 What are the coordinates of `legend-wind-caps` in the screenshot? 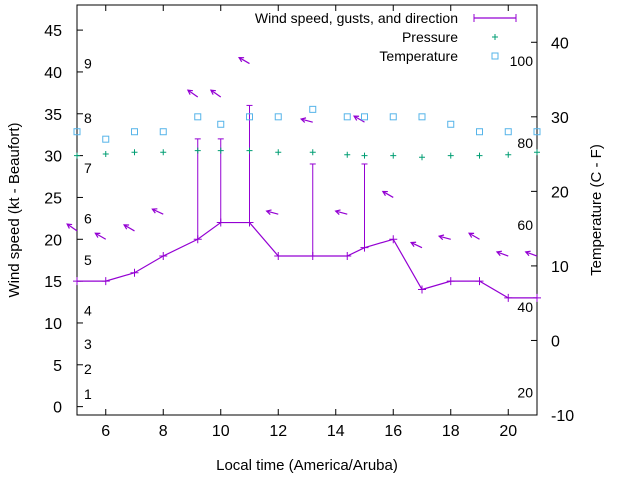 It's located at (495, 18).